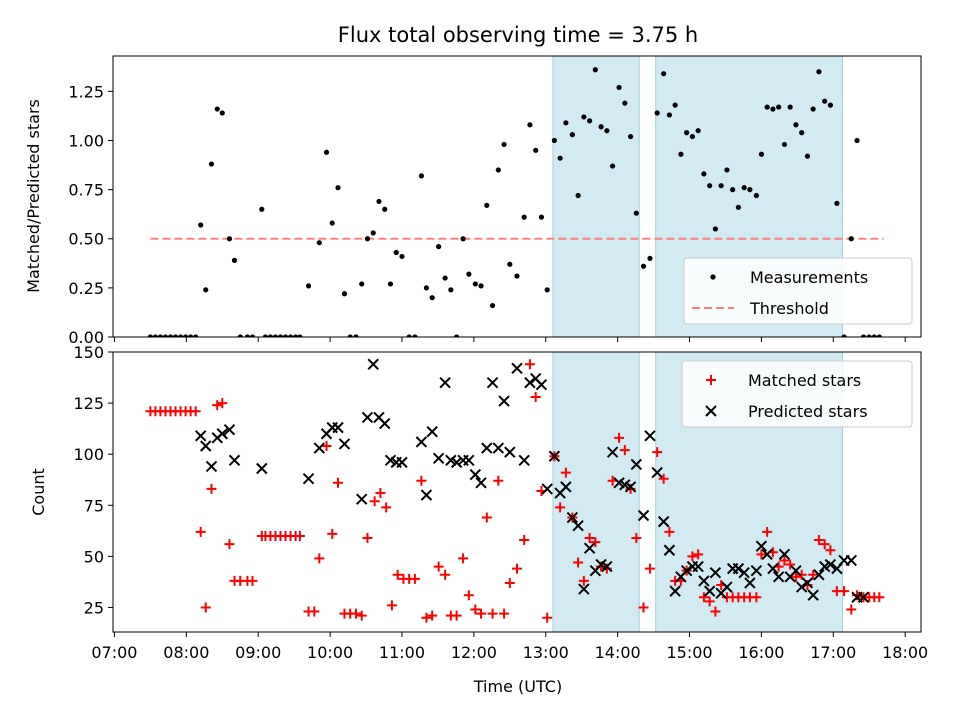  I want to click on x-tick-label: 07:00, so click(114, 652).